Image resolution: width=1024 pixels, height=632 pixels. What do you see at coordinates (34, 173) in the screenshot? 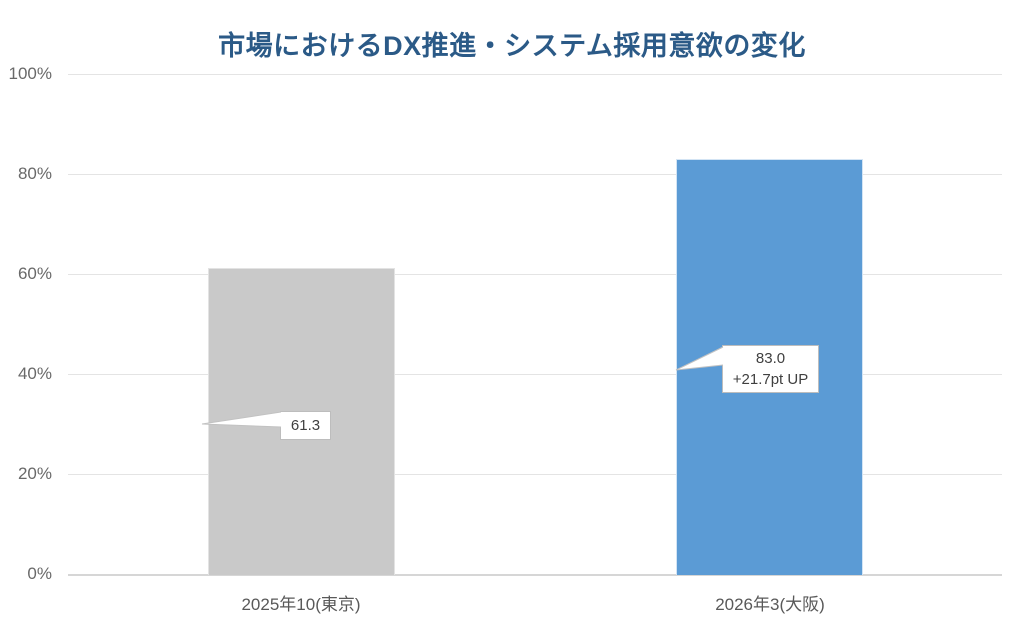
I see `y-tick-label-80: 80%` at bounding box center [34, 173].